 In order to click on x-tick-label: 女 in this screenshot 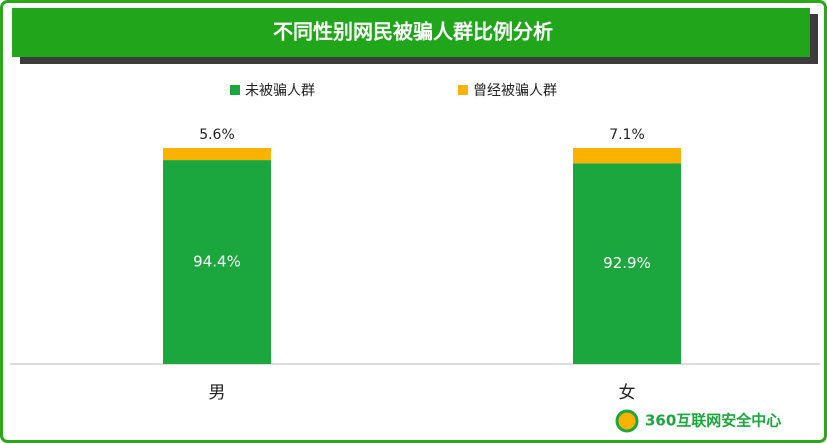, I will do `click(627, 393)`.